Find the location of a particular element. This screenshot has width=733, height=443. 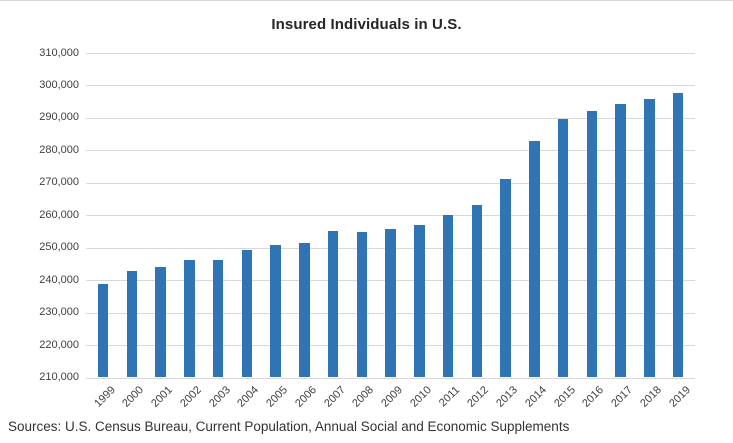

x-tick-label: 2013 is located at coordinates (507, 396).